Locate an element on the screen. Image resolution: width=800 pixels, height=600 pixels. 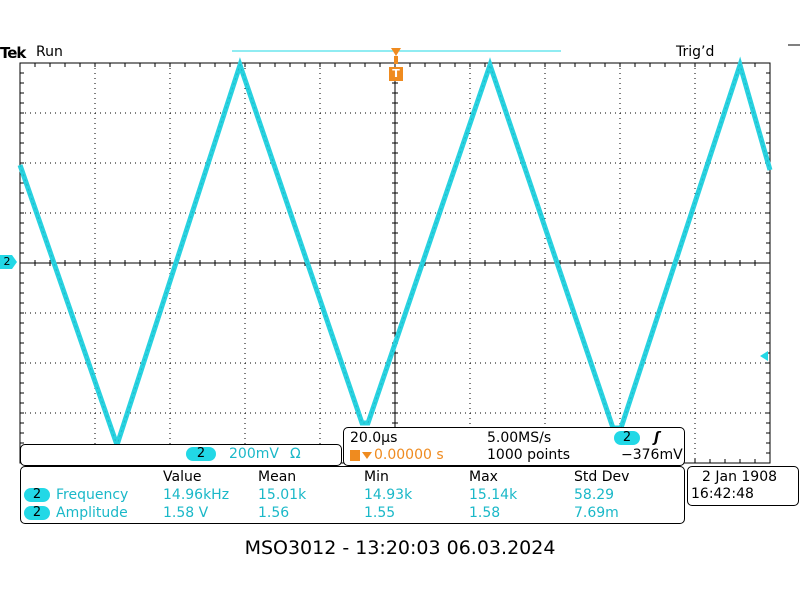
channel-scale: 200mV is located at coordinates (254, 454).